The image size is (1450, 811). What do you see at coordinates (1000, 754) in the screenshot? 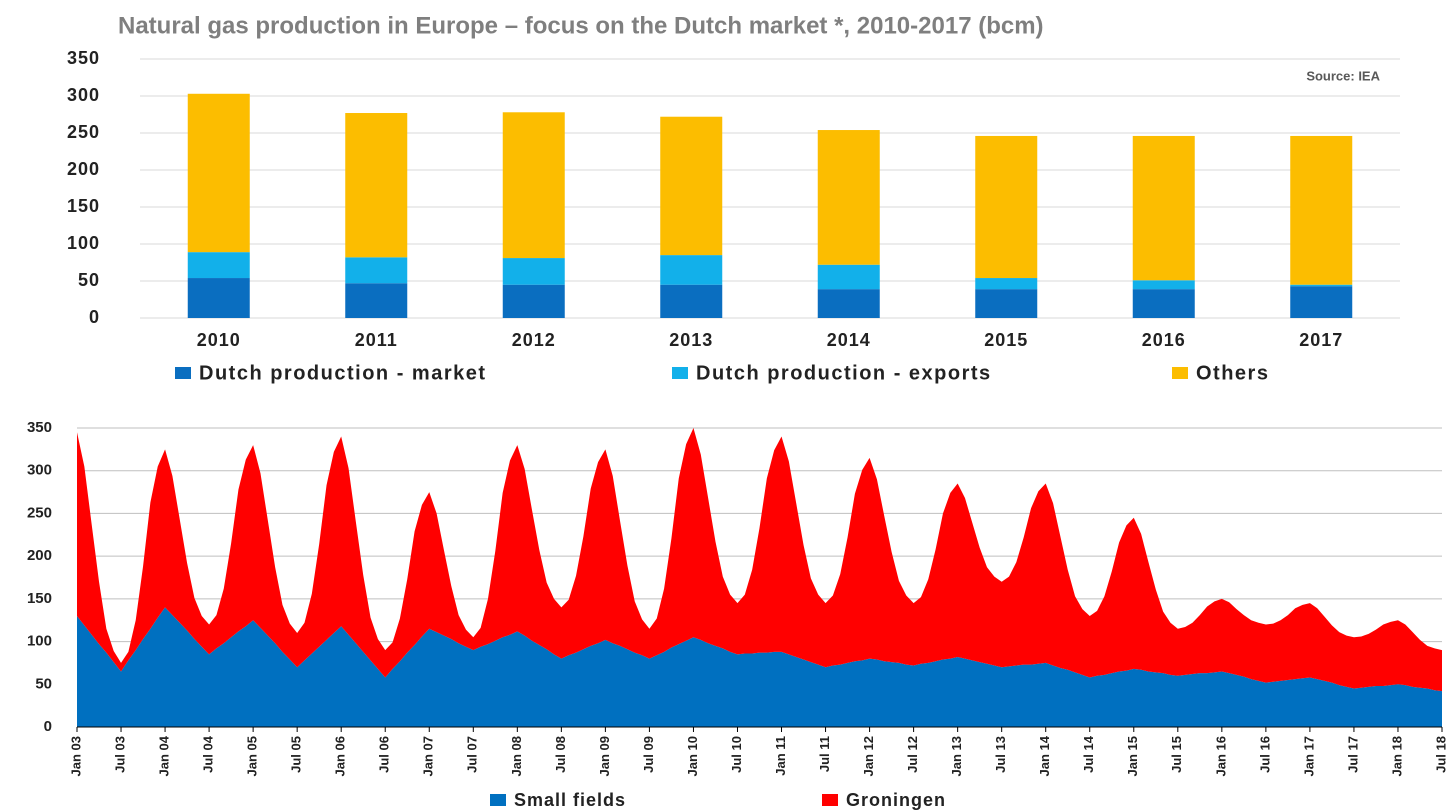
I see `x-tick-label: Jul 13` at bounding box center [1000, 754].